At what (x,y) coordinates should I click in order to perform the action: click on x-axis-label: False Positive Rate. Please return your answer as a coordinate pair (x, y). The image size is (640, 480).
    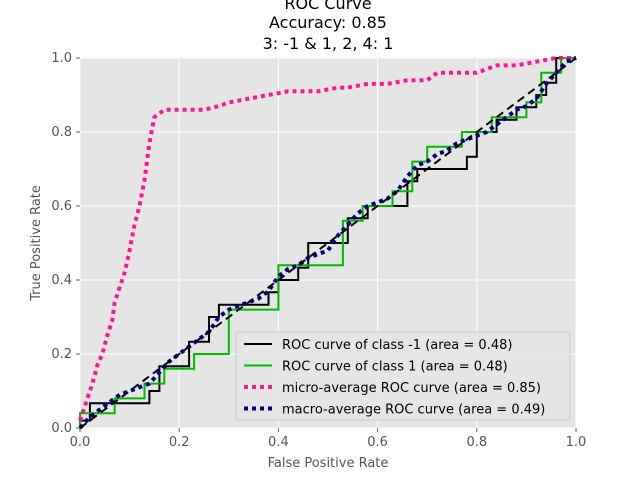
    Looking at the image, I should click on (328, 463).